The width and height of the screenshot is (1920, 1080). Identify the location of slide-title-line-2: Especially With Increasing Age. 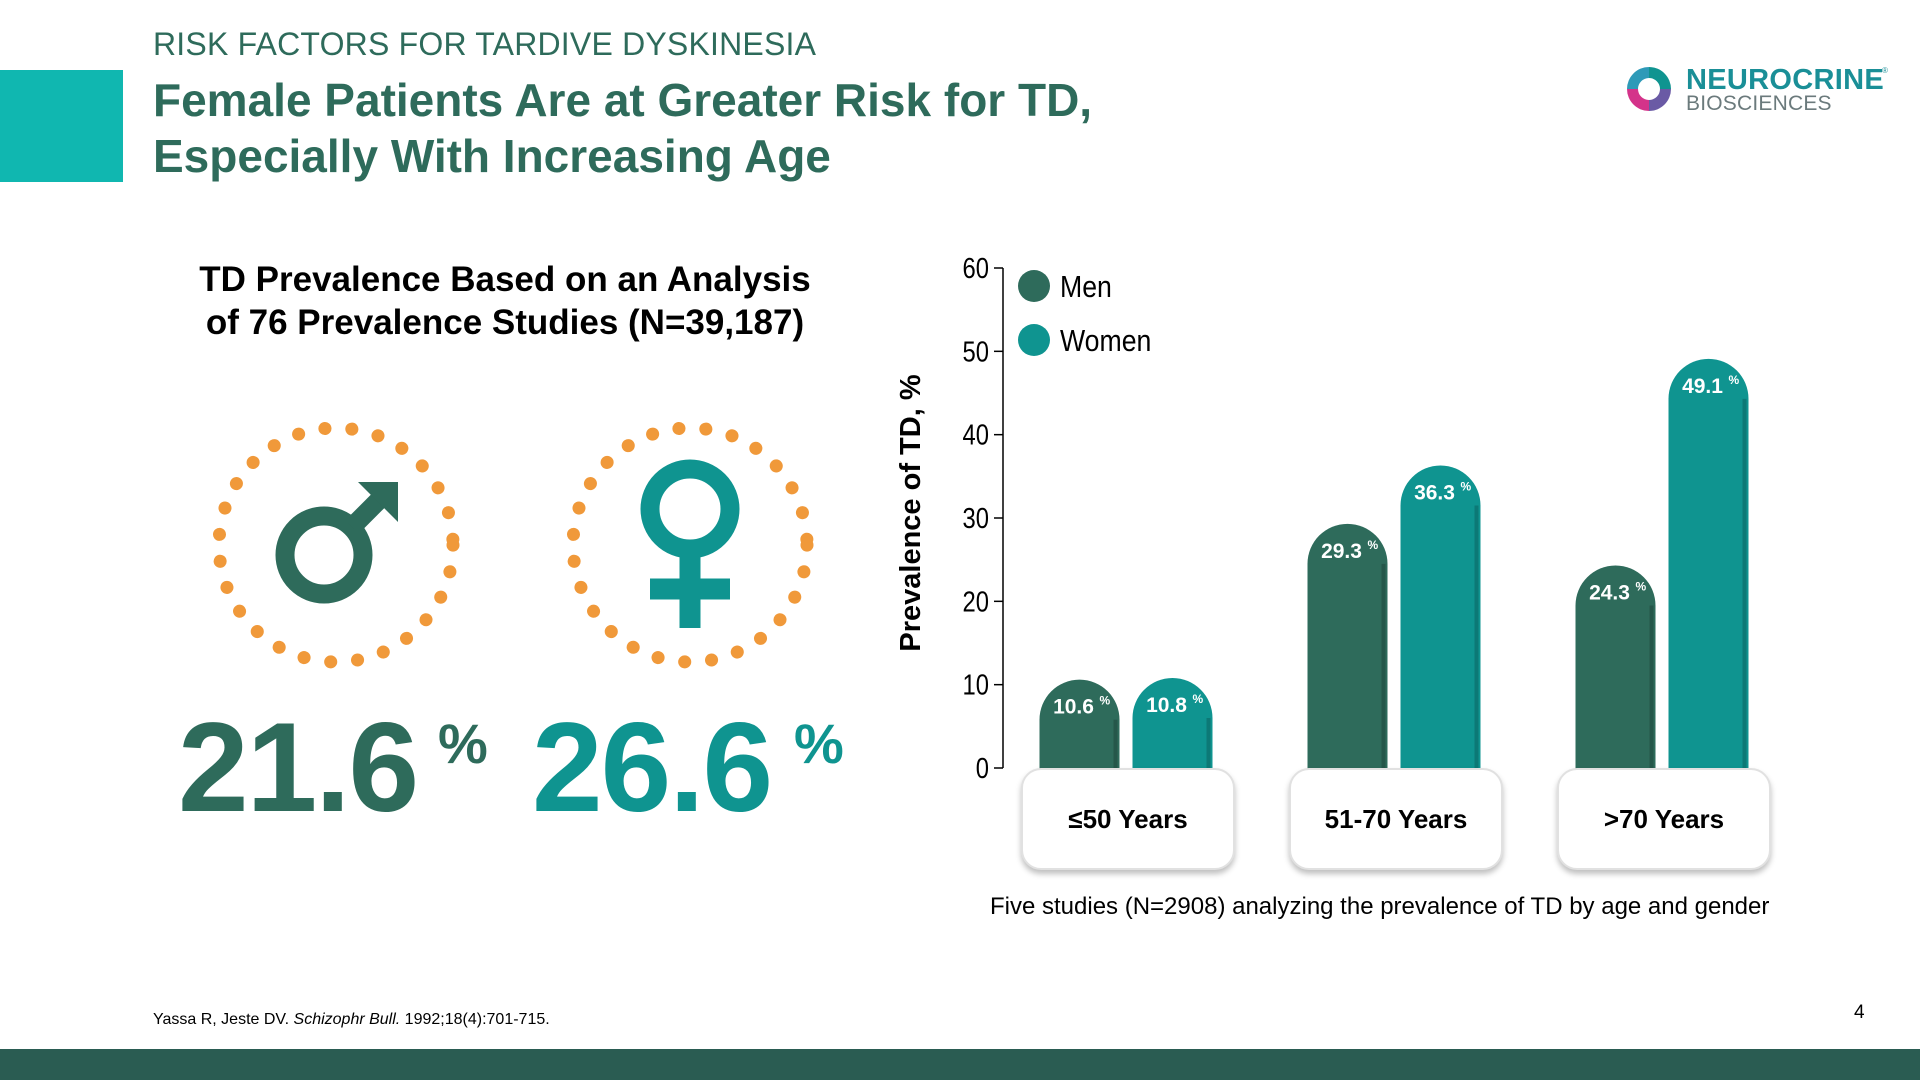
(492, 156).